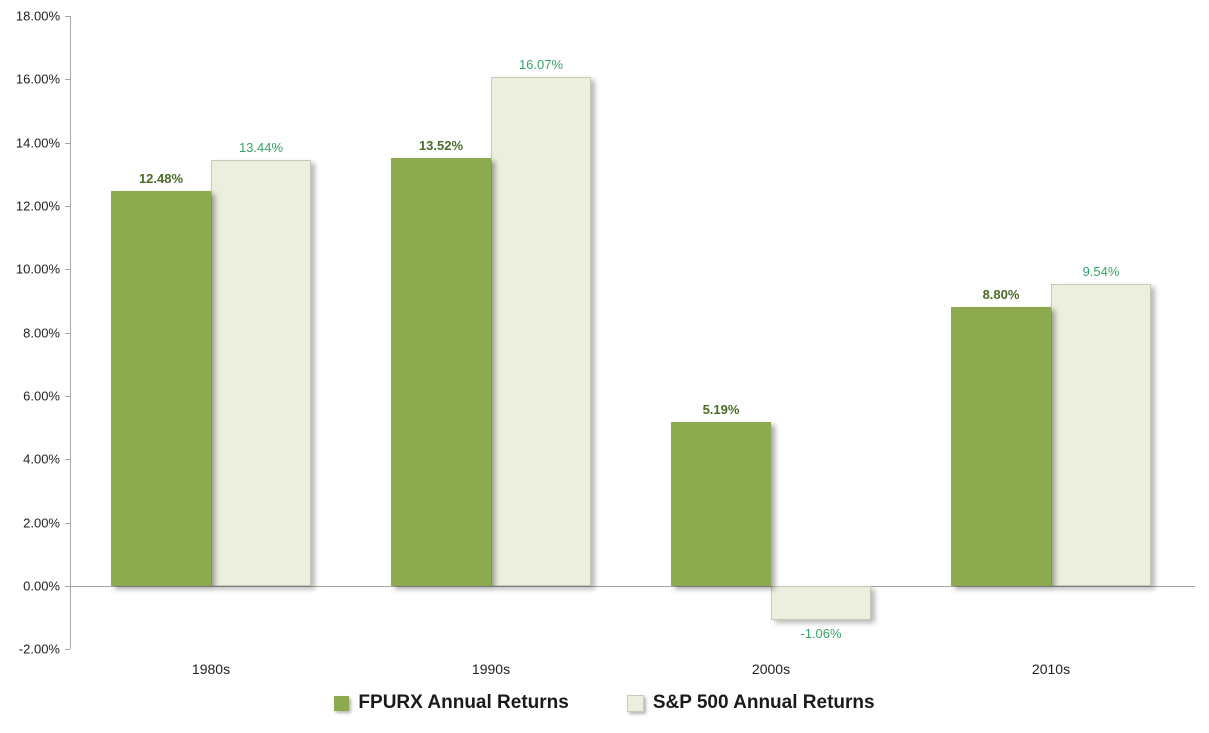 The height and width of the screenshot is (733, 1209). What do you see at coordinates (463, 702) in the screenshot?
I see `legend-label-fpurx: FPURX Annual Returns` at bounding box center [463, 702].